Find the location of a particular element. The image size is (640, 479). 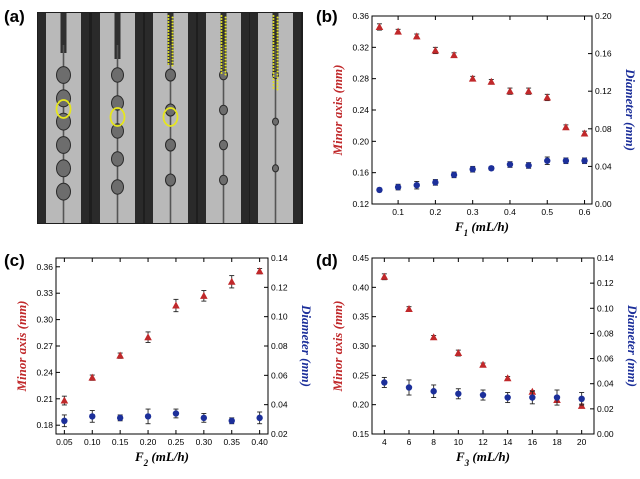

y-right-tick-label: 0.02 is located at coordinates (605, 409).